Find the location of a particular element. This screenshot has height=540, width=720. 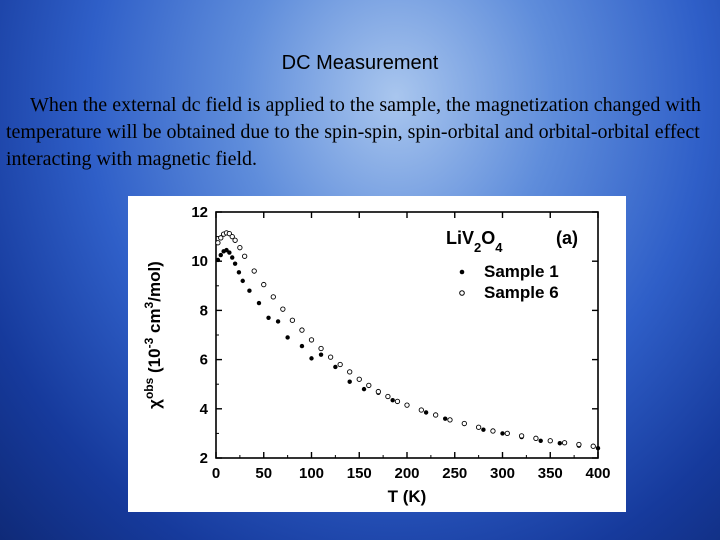

compound-label: LiV2O4 is located at coordinates (474, 241).